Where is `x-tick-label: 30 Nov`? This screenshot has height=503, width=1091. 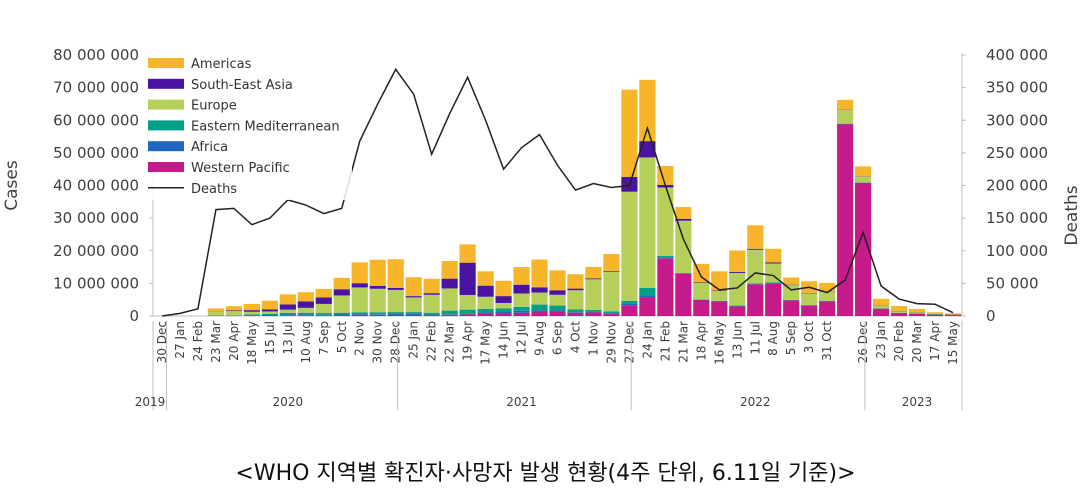
x-tick-label: 30 Nov is located at coordinates (378, 342).